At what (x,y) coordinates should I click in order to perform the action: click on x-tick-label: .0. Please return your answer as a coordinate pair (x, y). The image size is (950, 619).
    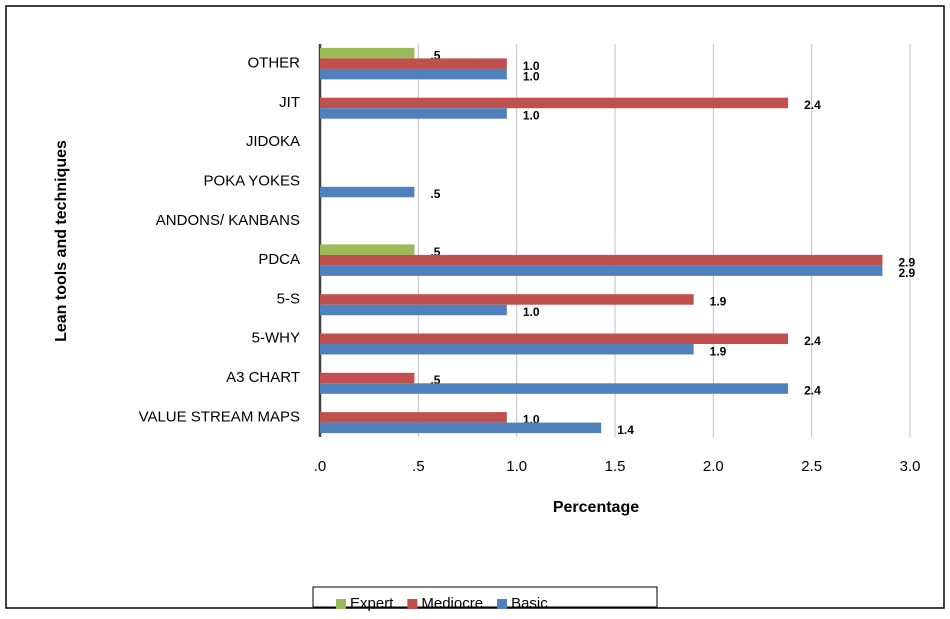
    Looking at the image, I should click on (320, 466).